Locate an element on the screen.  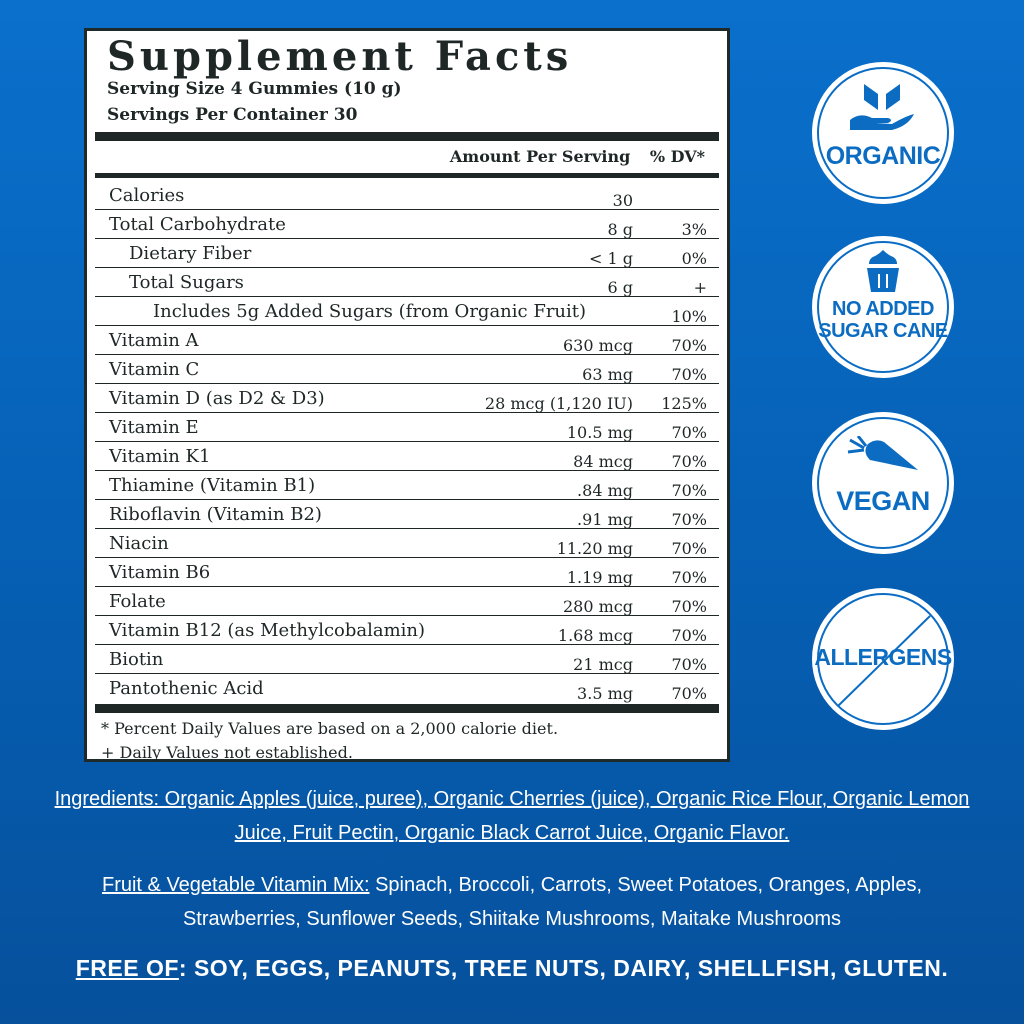
nutrient-row: Biotin 21 mcg 70% is located at coordinates (407, 659).